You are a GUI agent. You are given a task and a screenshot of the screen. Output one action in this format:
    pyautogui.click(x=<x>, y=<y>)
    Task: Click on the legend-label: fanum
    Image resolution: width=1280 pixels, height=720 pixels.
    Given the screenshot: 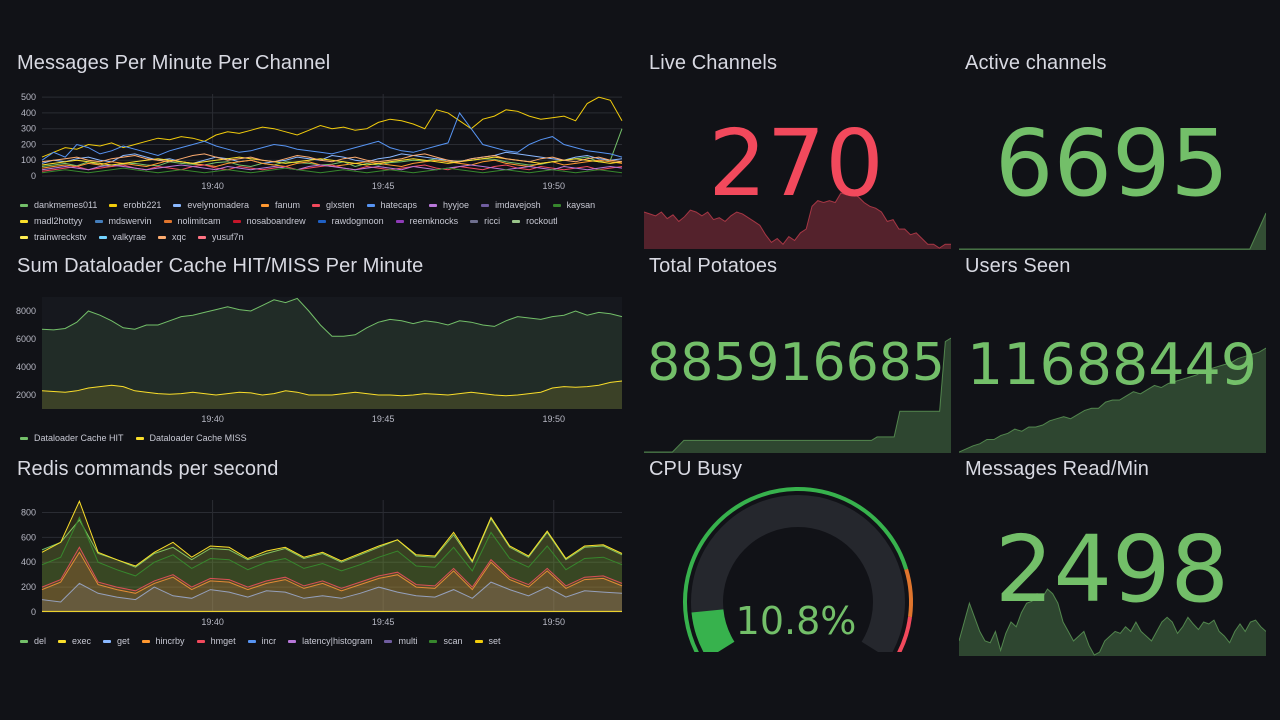 What is the action you would take?
    pyautogui.click(x=287, y=205)
    